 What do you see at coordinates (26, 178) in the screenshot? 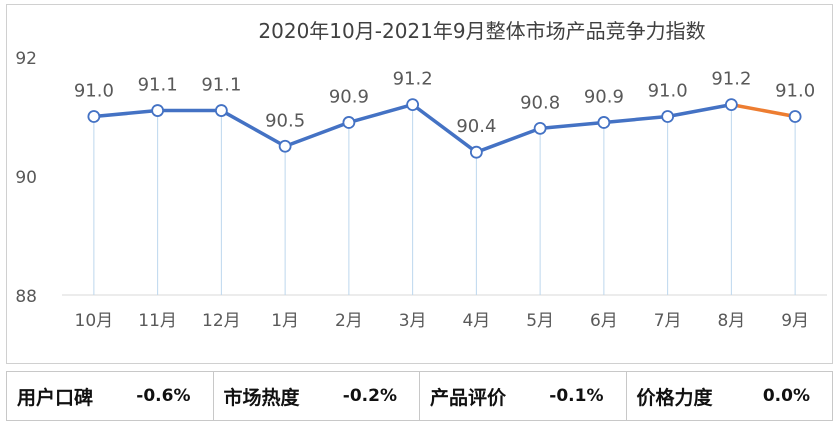
I see `y-tick-label: 90` at bounding box center [26, 178].